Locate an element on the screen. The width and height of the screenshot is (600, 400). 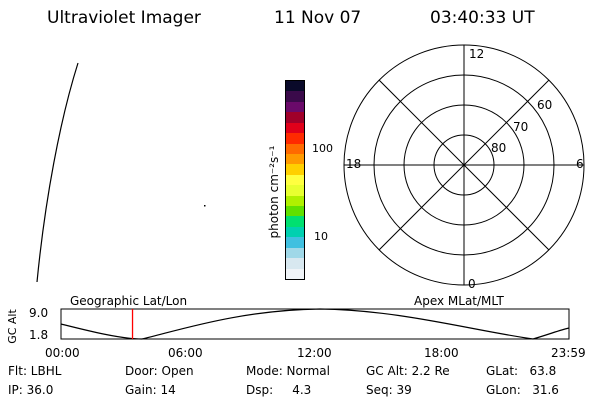
altitude-curve is located at coordinates (315, 324).